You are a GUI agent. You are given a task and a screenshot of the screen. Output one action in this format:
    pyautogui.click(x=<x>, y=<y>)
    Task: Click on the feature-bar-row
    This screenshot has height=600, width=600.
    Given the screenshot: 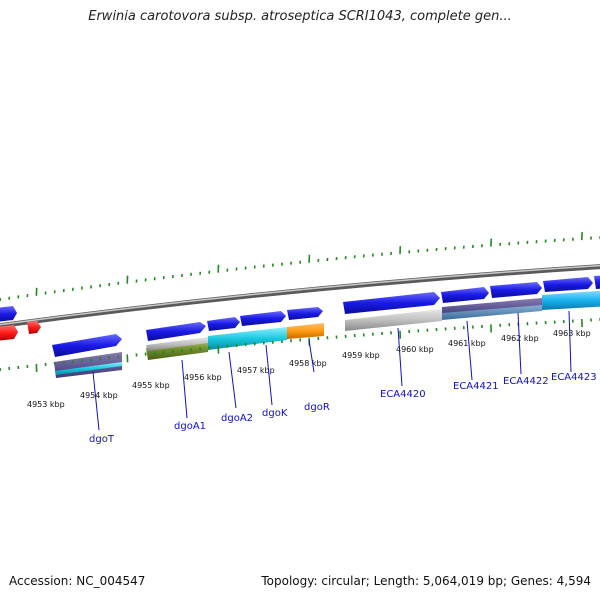 What is the action you would take?
    pyautogui.click(x=327, y=334)
    